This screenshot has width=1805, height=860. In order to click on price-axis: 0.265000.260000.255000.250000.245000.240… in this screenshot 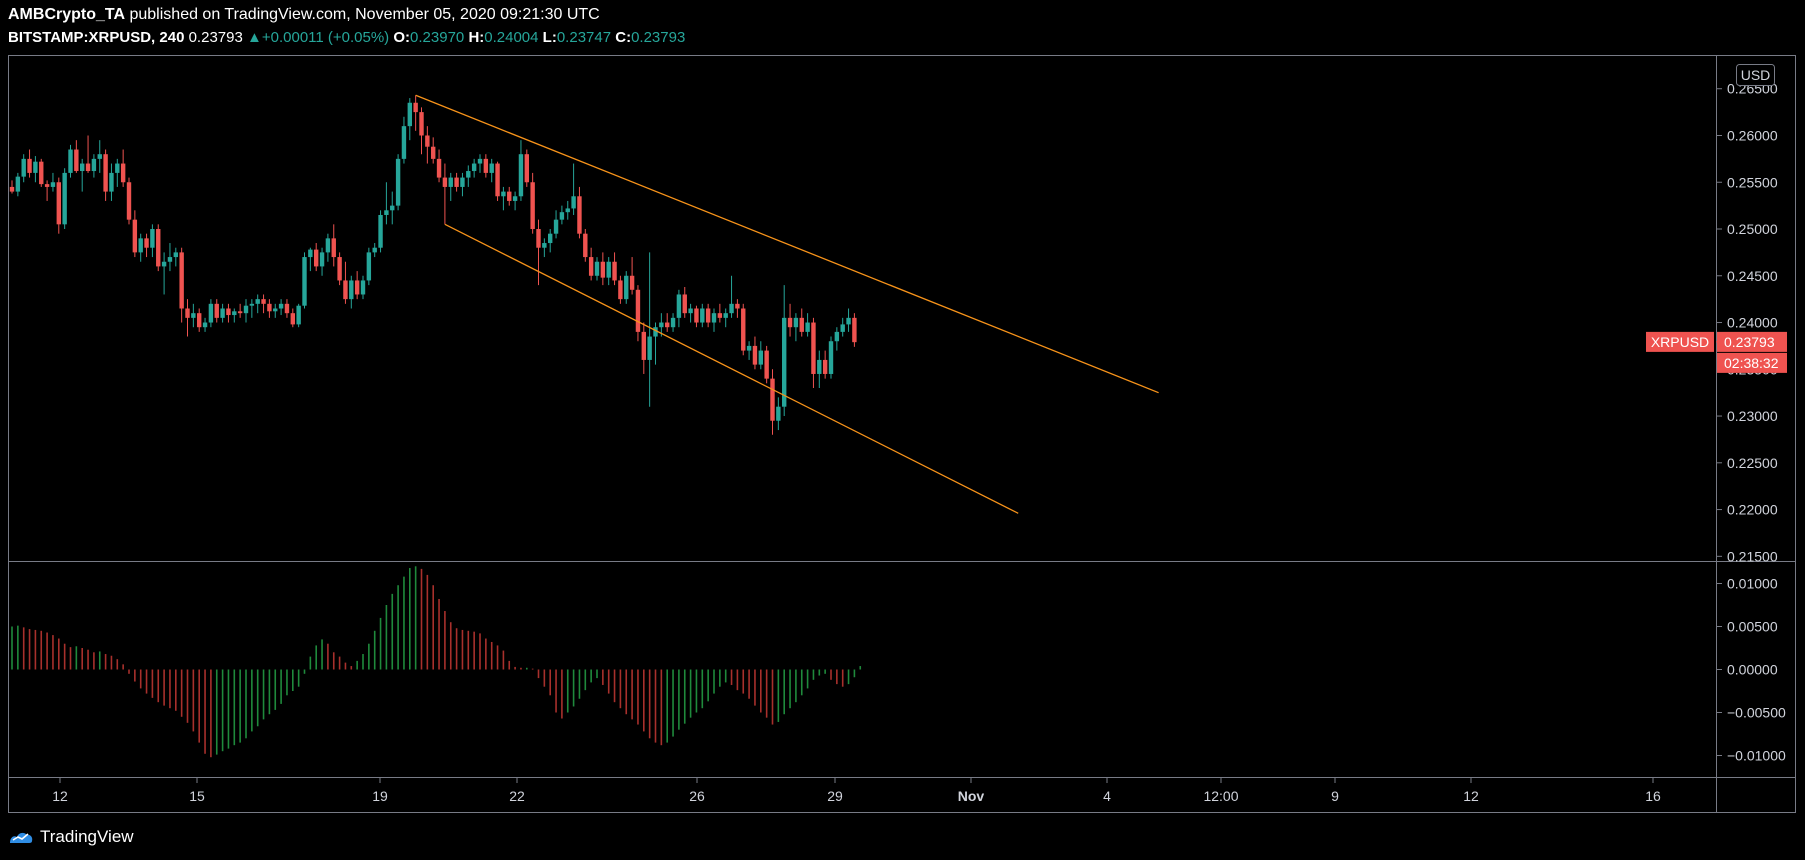, I will do `click(1747, 323)`.